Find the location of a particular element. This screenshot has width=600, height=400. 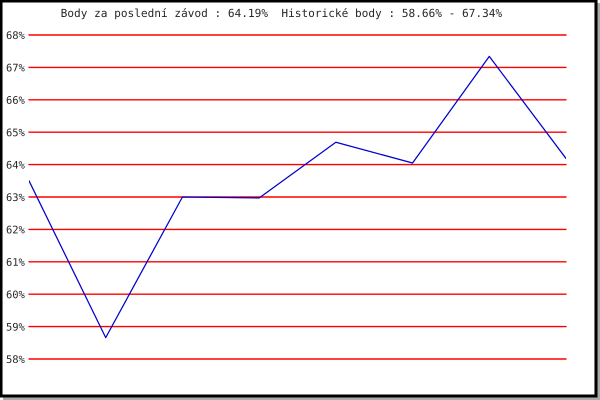

y-tick-label: 59% is located at coordinates (15, 326).